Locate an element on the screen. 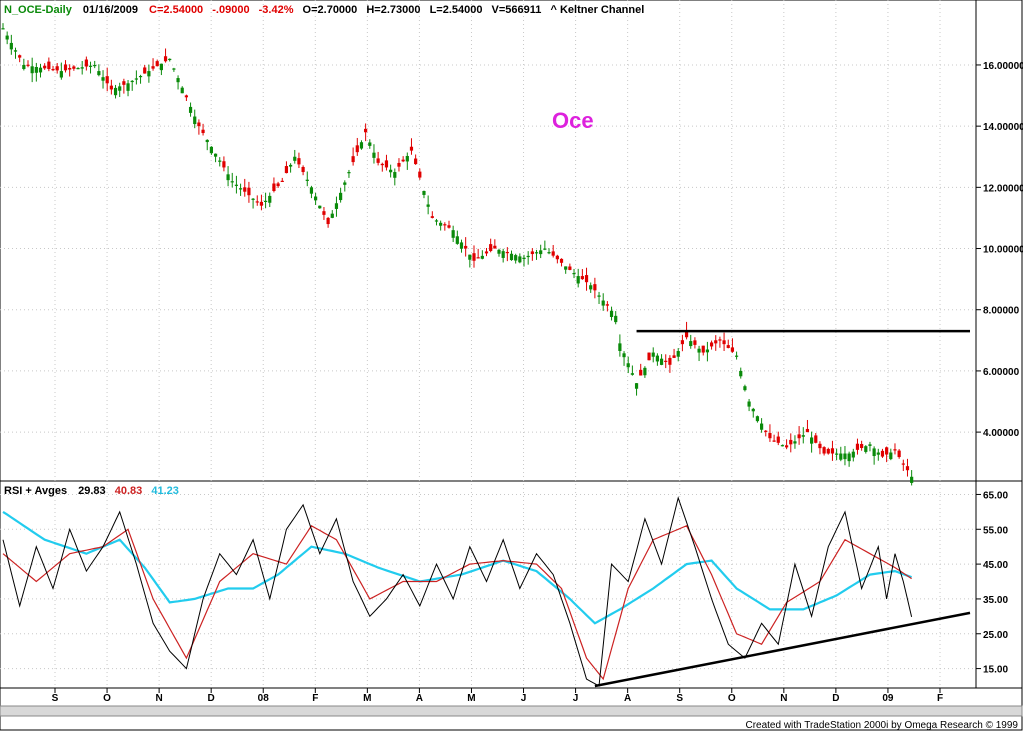 The image size is (1023, 736). symbol-label: N_OCE-Daily is located at coordinates (38, 10).